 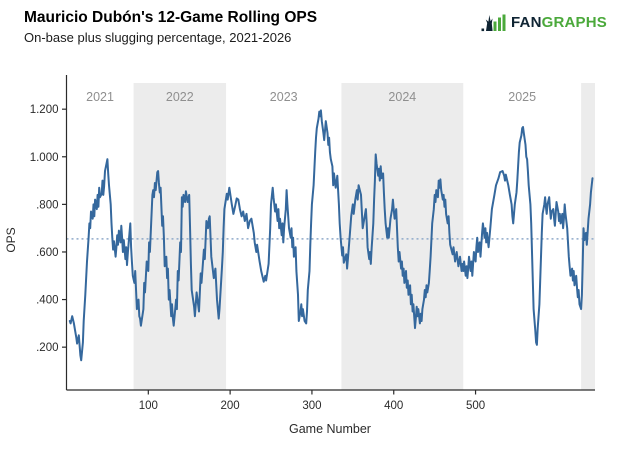 I want to click on season-band-2024, so click(x=402, y=236).